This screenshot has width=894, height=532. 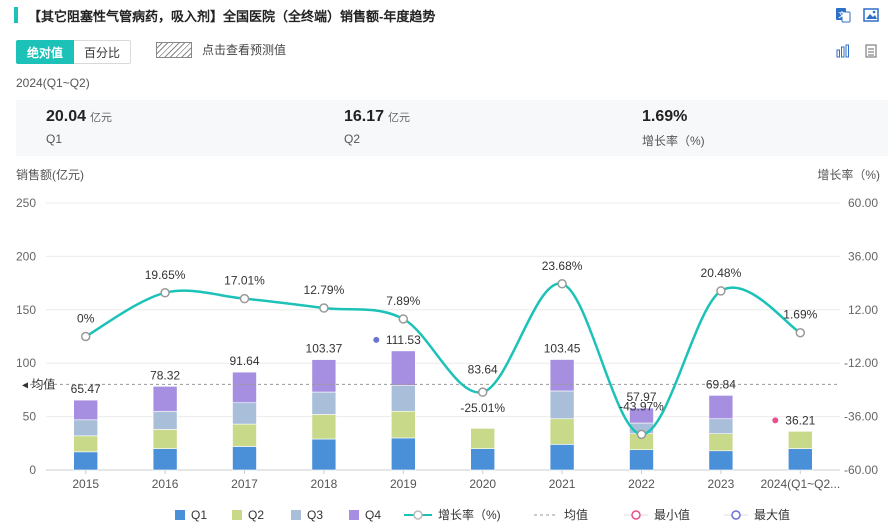 What do you see at coordinates (101, 118) in the screenshot?
I see `stat-q1-unit: 亿元` at bounding box center [101, 118].